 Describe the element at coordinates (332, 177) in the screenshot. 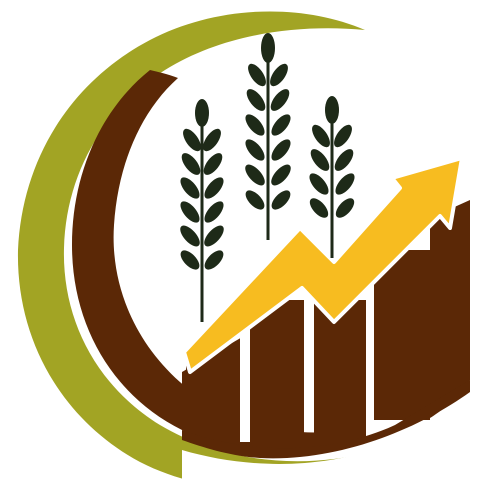

I see `wheat-stalk-right` at that location.